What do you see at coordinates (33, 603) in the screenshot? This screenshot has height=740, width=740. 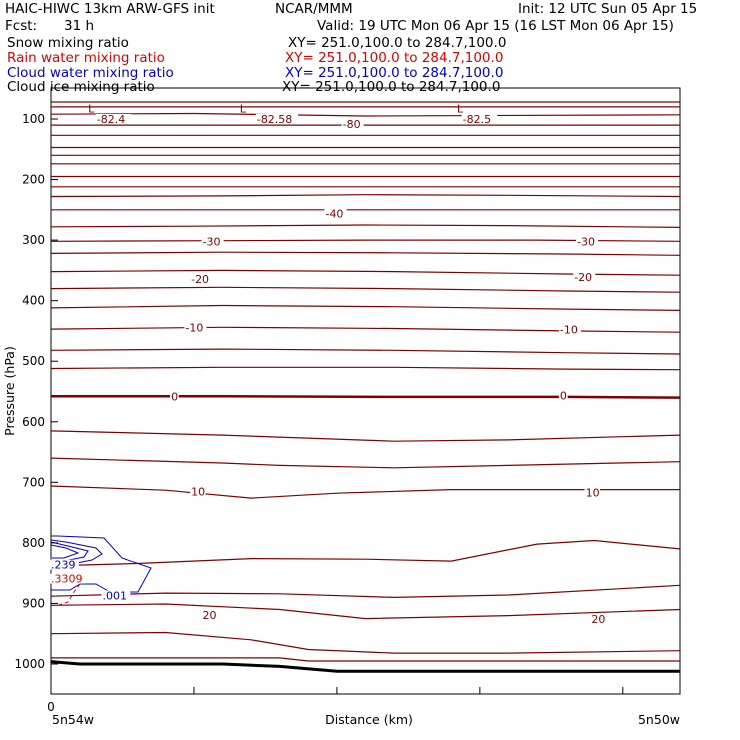 I see `y-tick-label: 900` at bounding box center [33, 603].